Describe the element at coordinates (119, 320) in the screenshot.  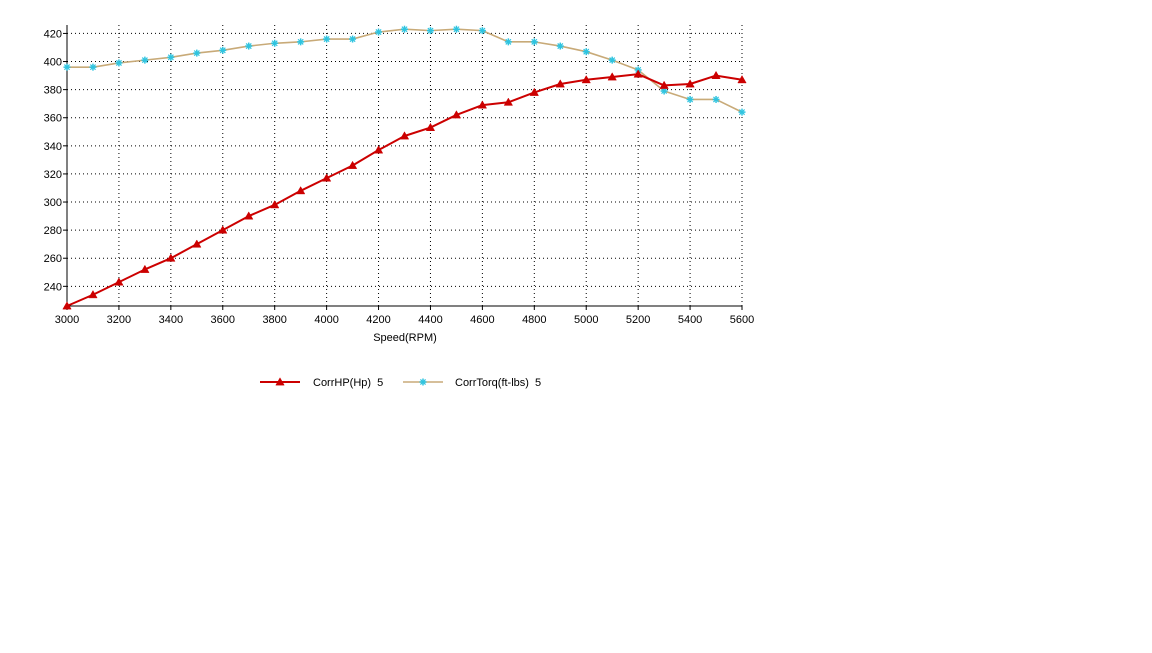
I see `x-tick-label: 3200` at that location.